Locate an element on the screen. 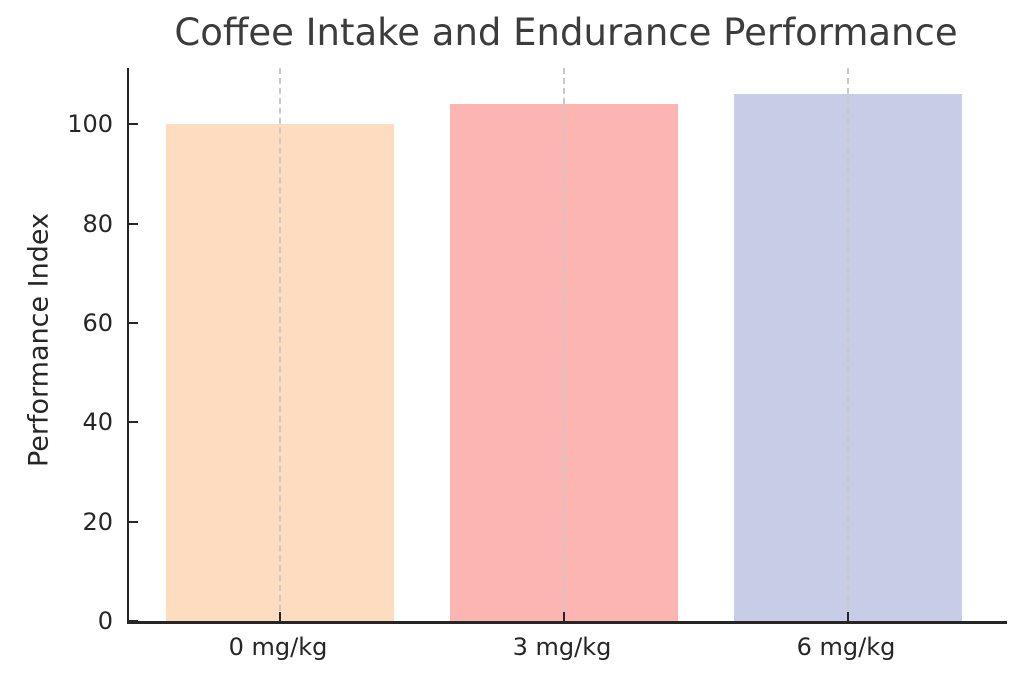 The width and height of the screenshot is (1024, 683). y-tick-label: 80 is located at coordinates (97, 223).